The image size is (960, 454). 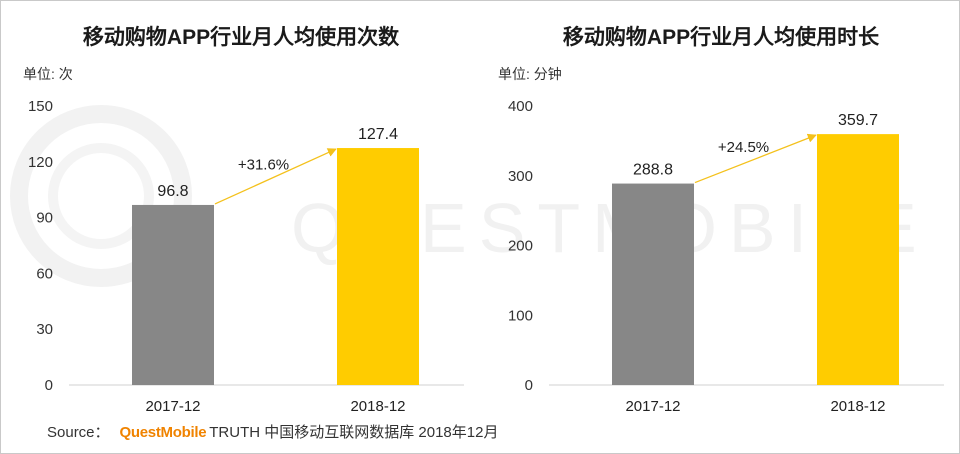 I want to click on y-tick-label: 120, so click(x=40, y=162).